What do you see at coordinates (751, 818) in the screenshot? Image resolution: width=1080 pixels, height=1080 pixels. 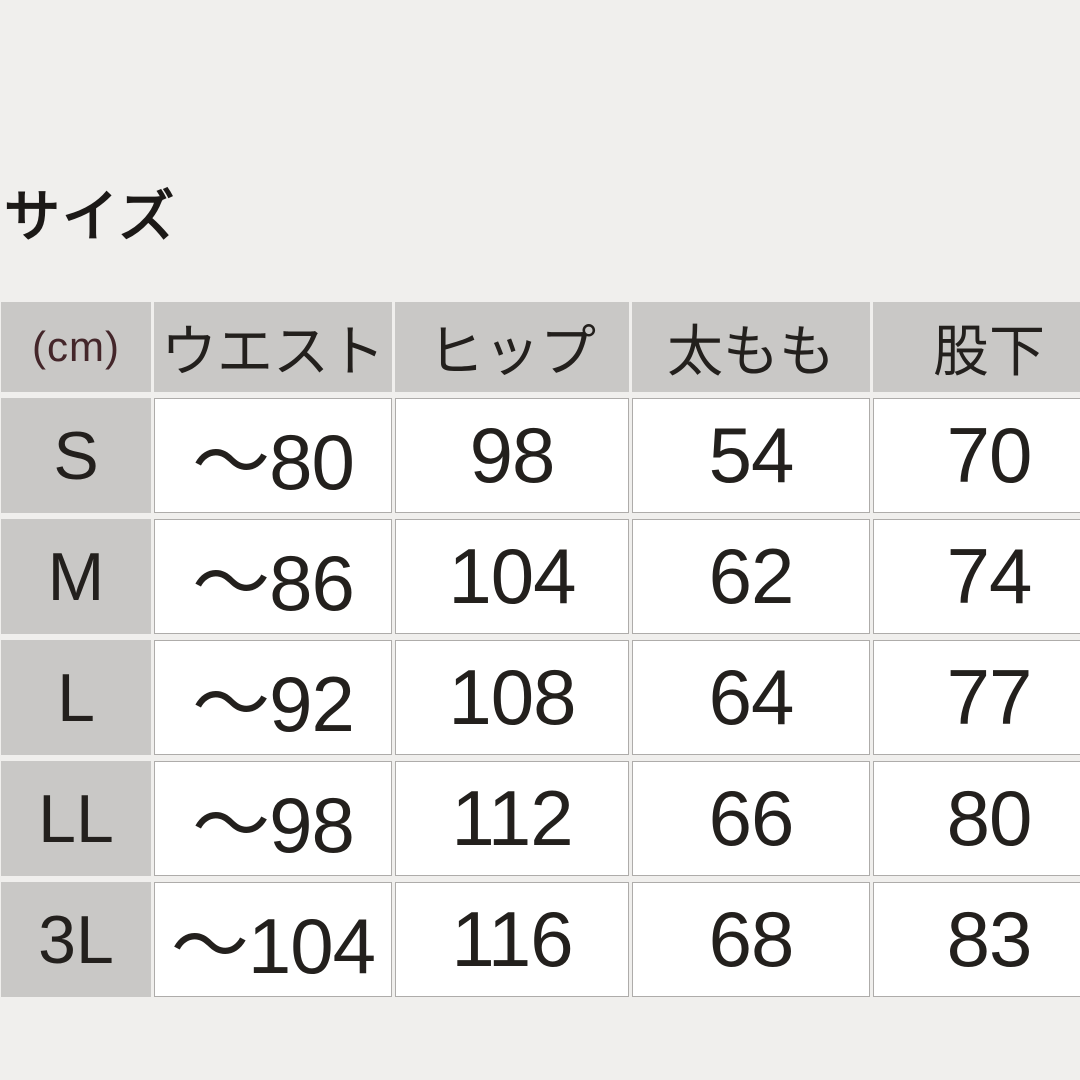 I see `cell-ll-thigh: 66` at bounding box center [751, 818].